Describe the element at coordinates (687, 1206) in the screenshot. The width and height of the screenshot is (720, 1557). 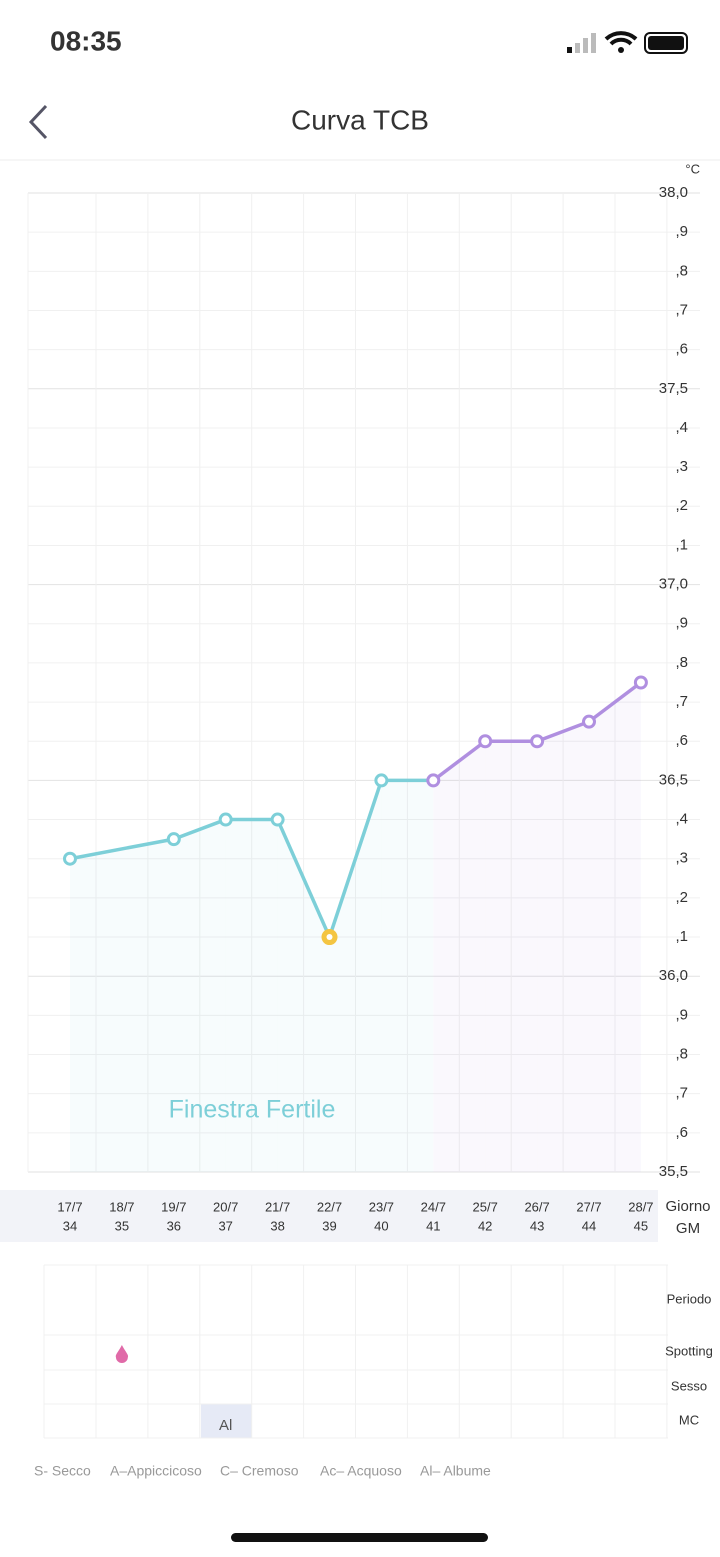
I see `row-label: Giorno` at that location.